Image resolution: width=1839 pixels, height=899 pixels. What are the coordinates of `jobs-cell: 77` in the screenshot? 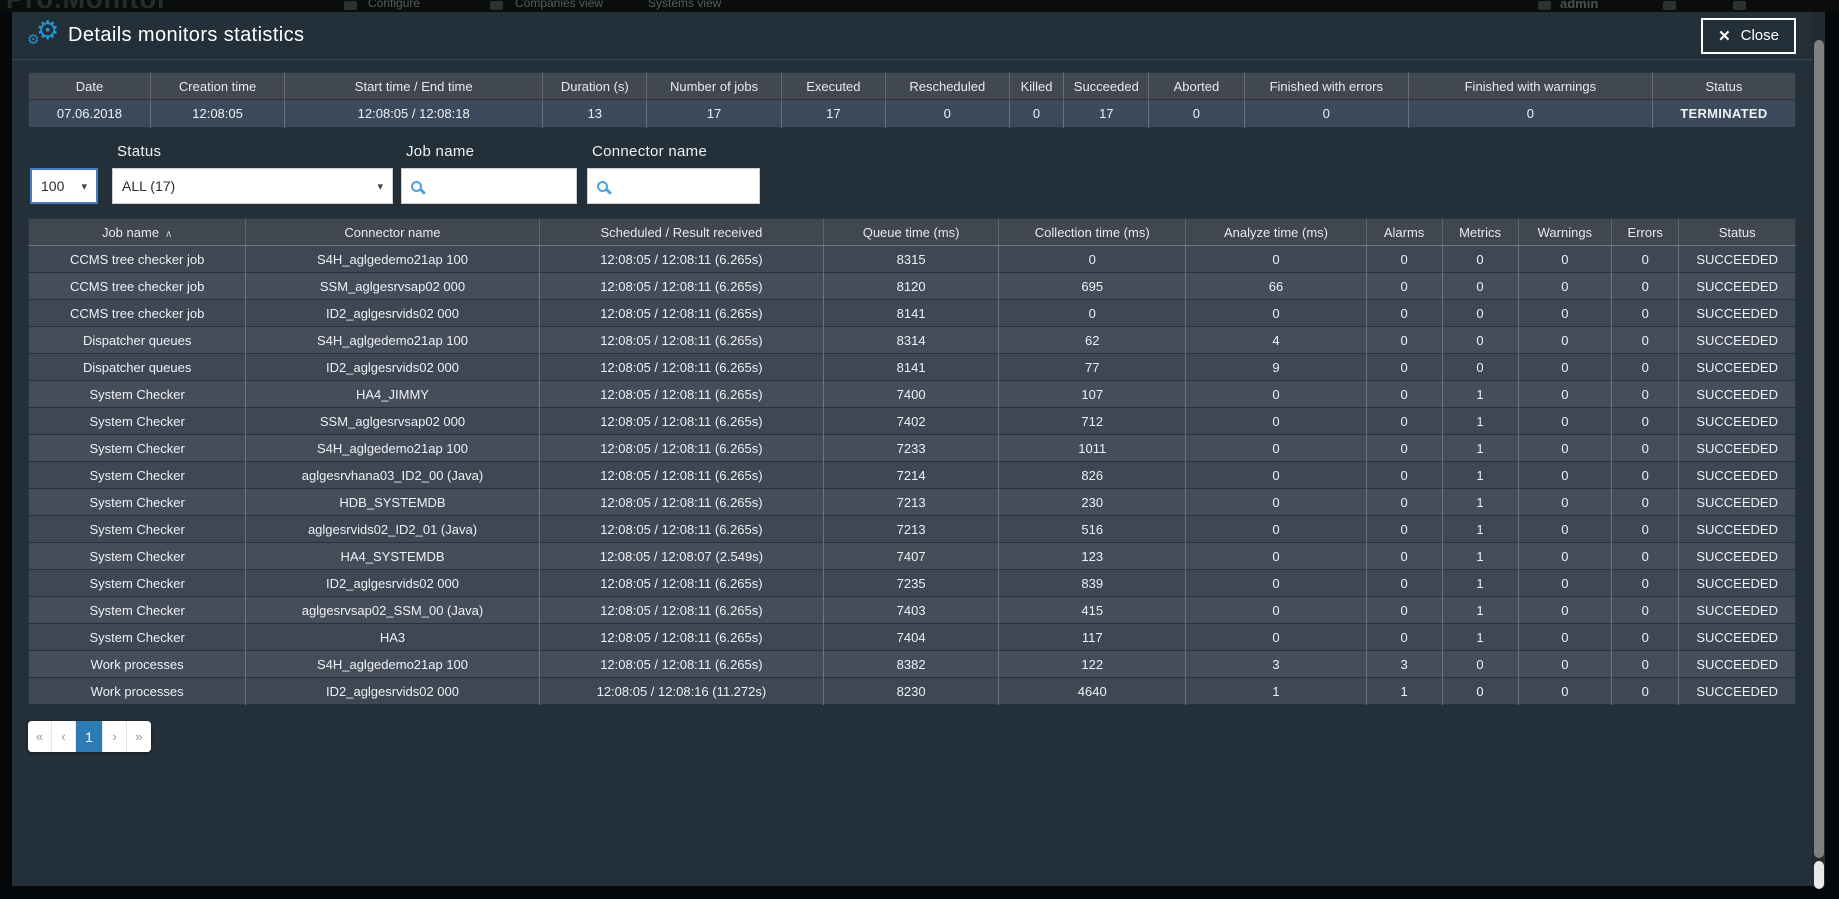 It's located at (1092, 367).